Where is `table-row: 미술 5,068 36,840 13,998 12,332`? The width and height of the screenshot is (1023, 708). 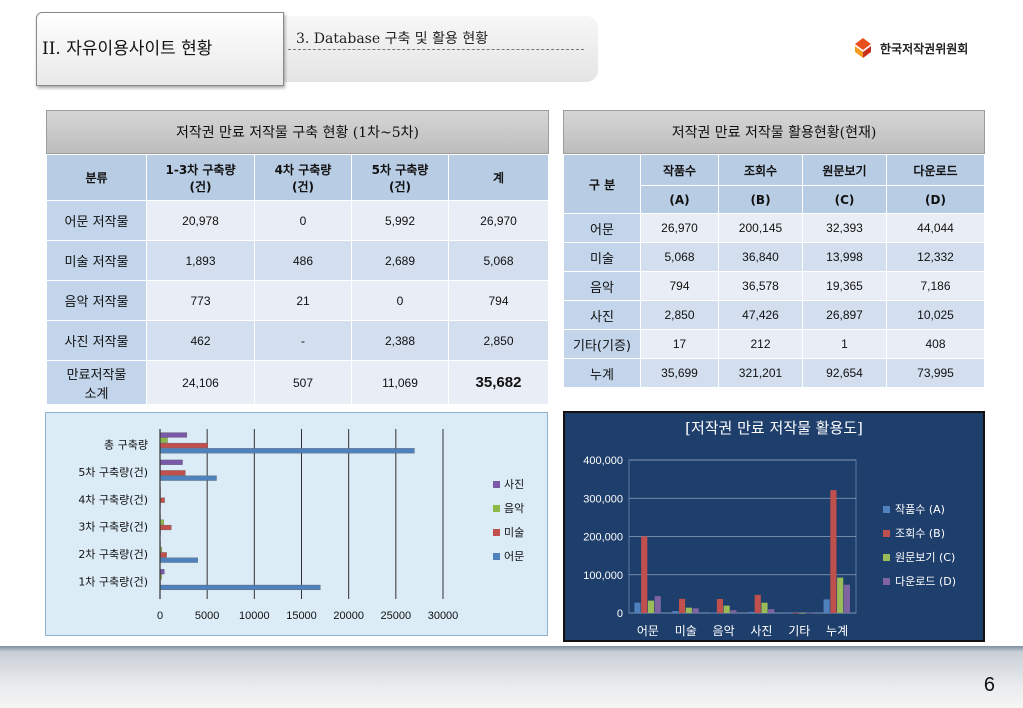 table-row: 미술 5,068 36,840 13,998 12,332 is located at coordinates (774, 257).